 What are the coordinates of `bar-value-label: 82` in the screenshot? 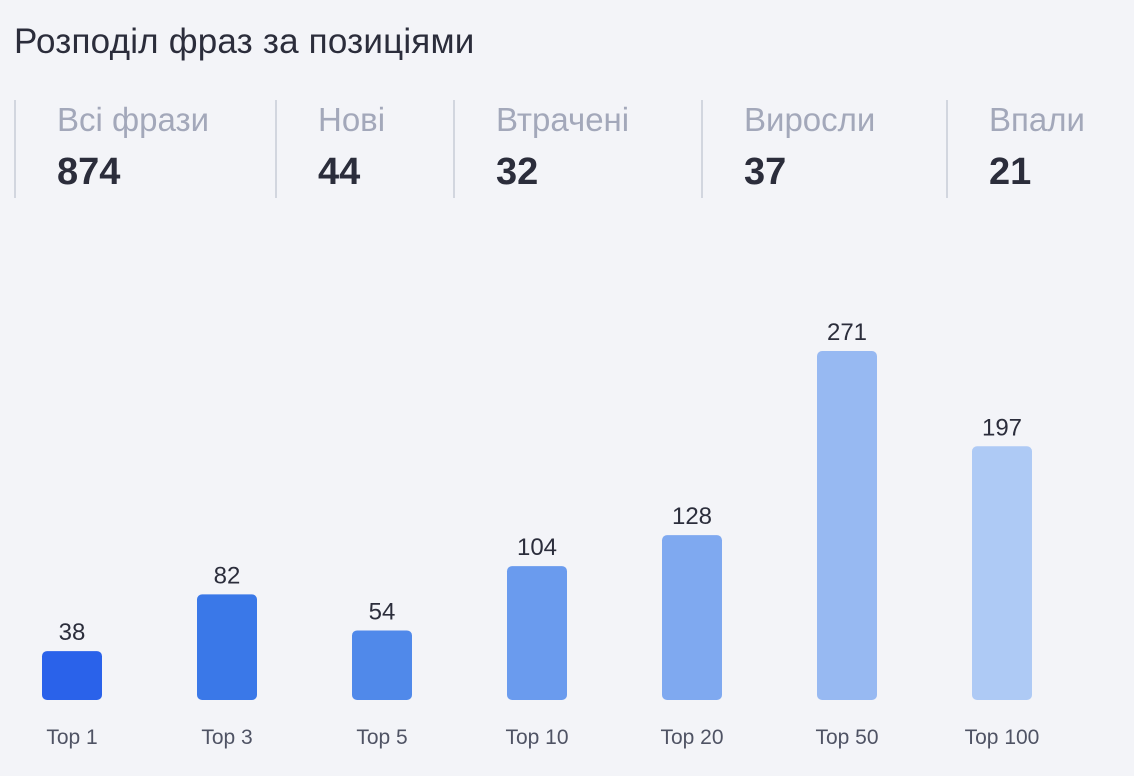 It's located at (227, 575).